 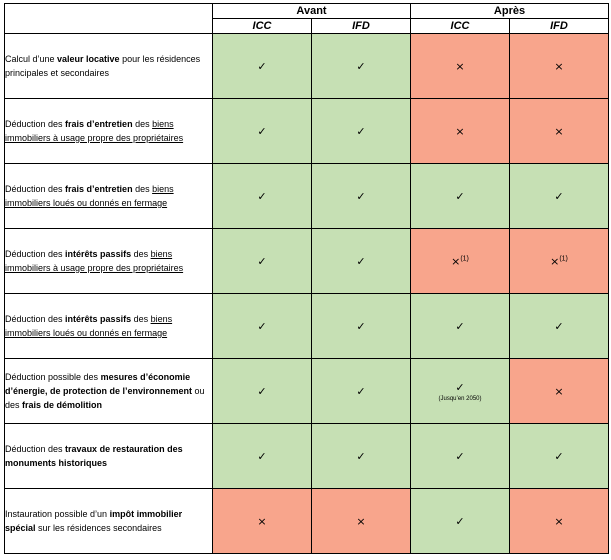 I want to click on column-header-apres-icc: ICC, so click(x=460, y=26).